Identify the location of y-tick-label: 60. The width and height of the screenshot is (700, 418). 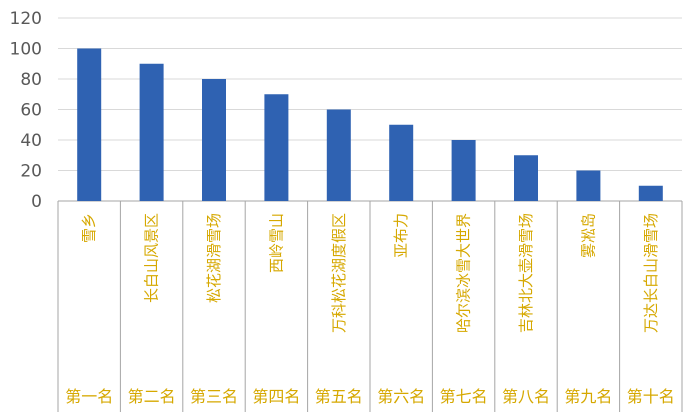
(31, 111).